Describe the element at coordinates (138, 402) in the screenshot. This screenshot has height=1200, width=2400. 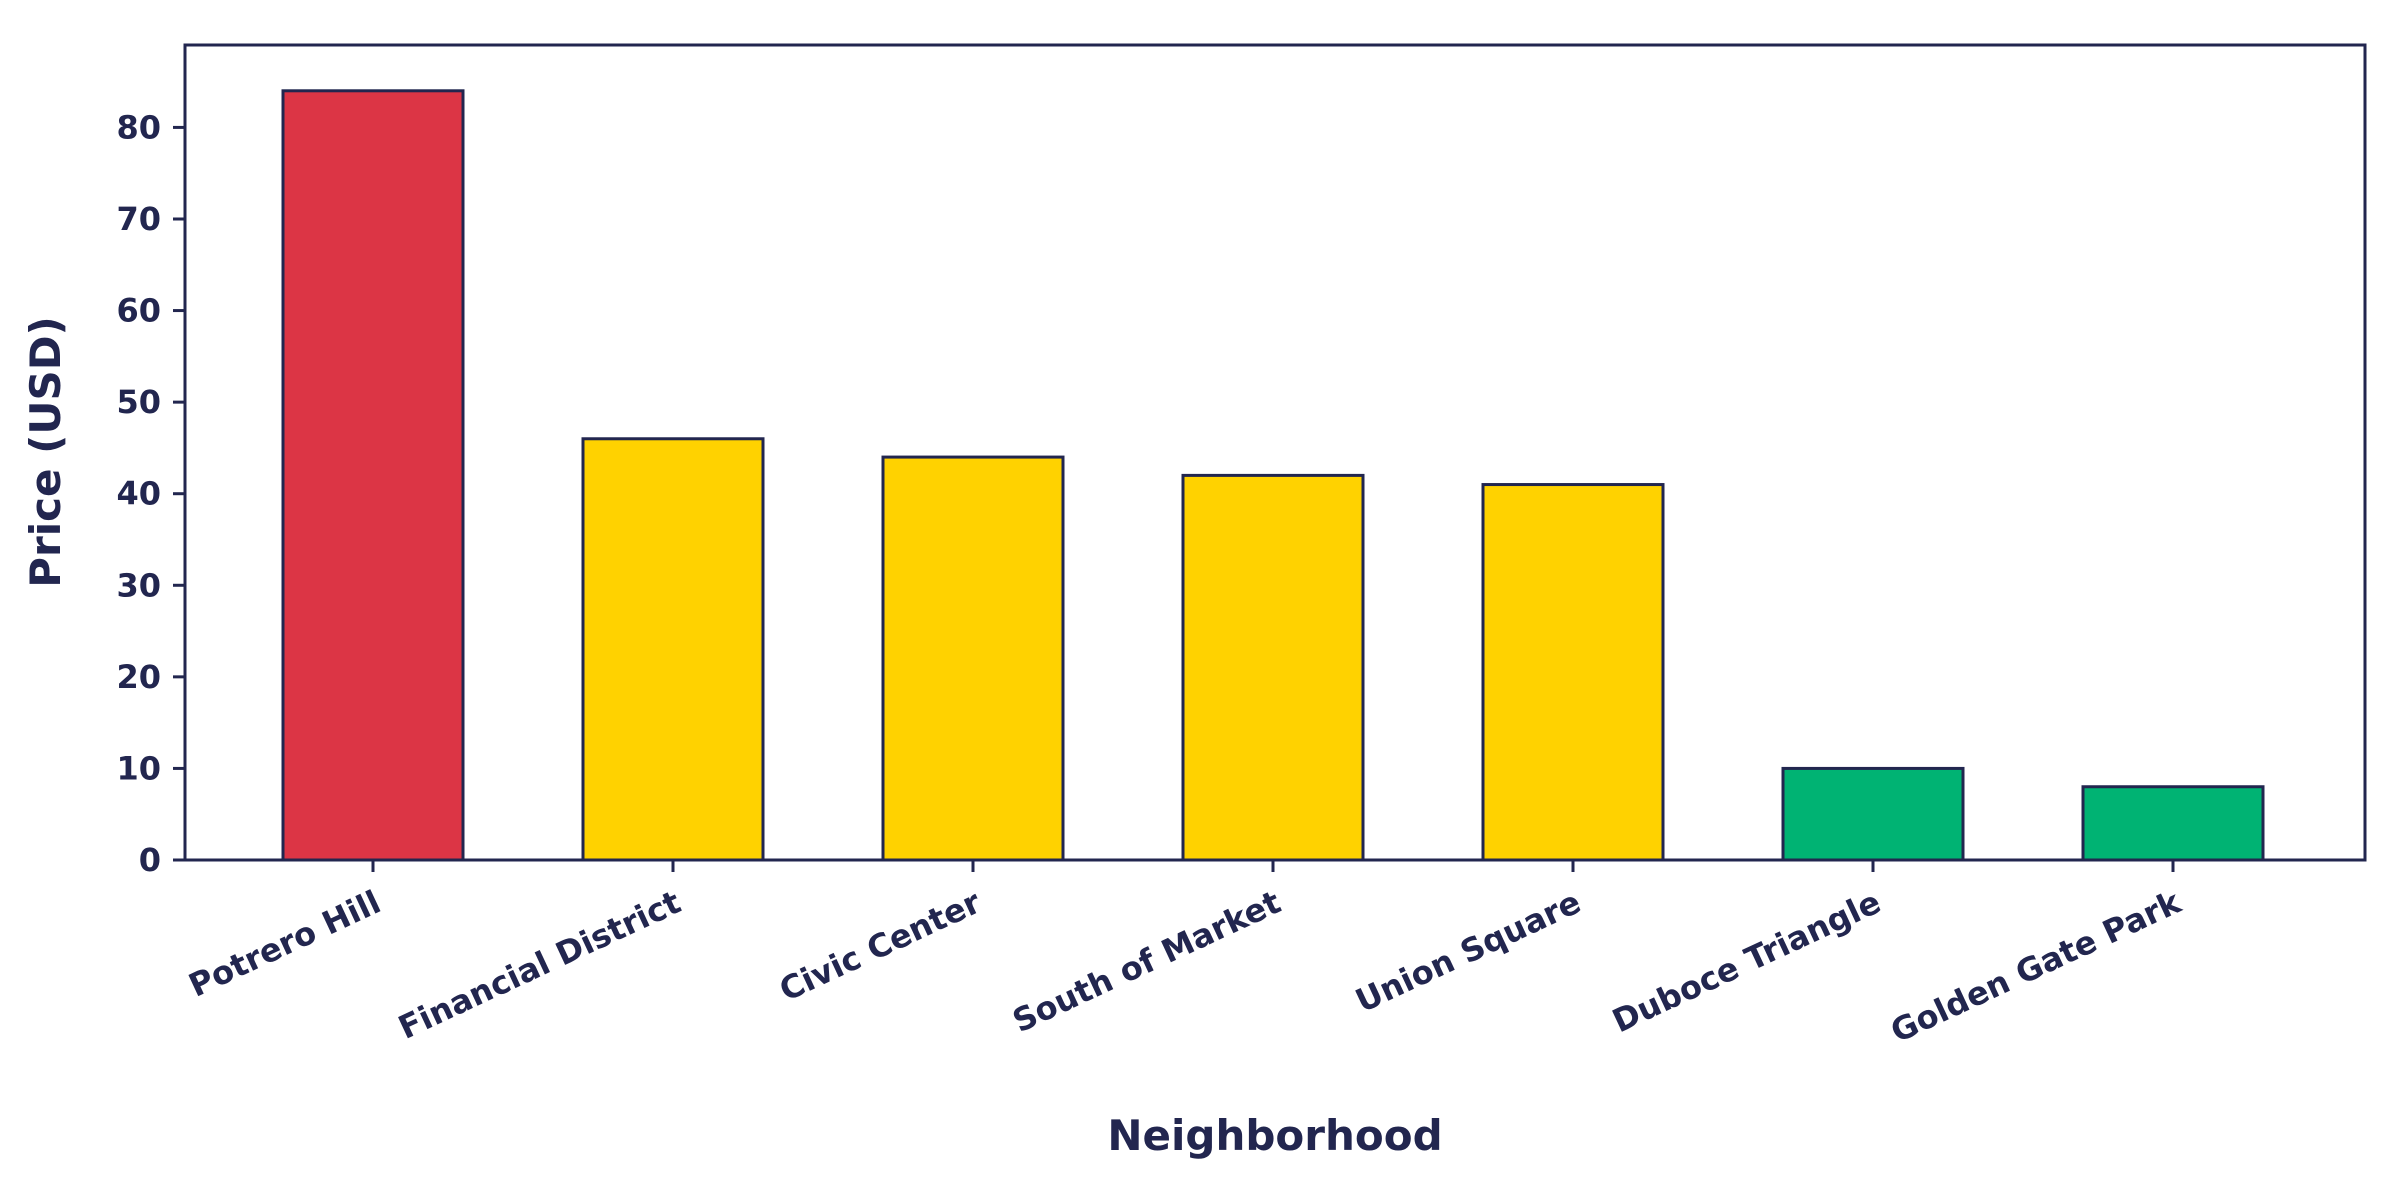
I see `y-tick-label: 50` at that location.